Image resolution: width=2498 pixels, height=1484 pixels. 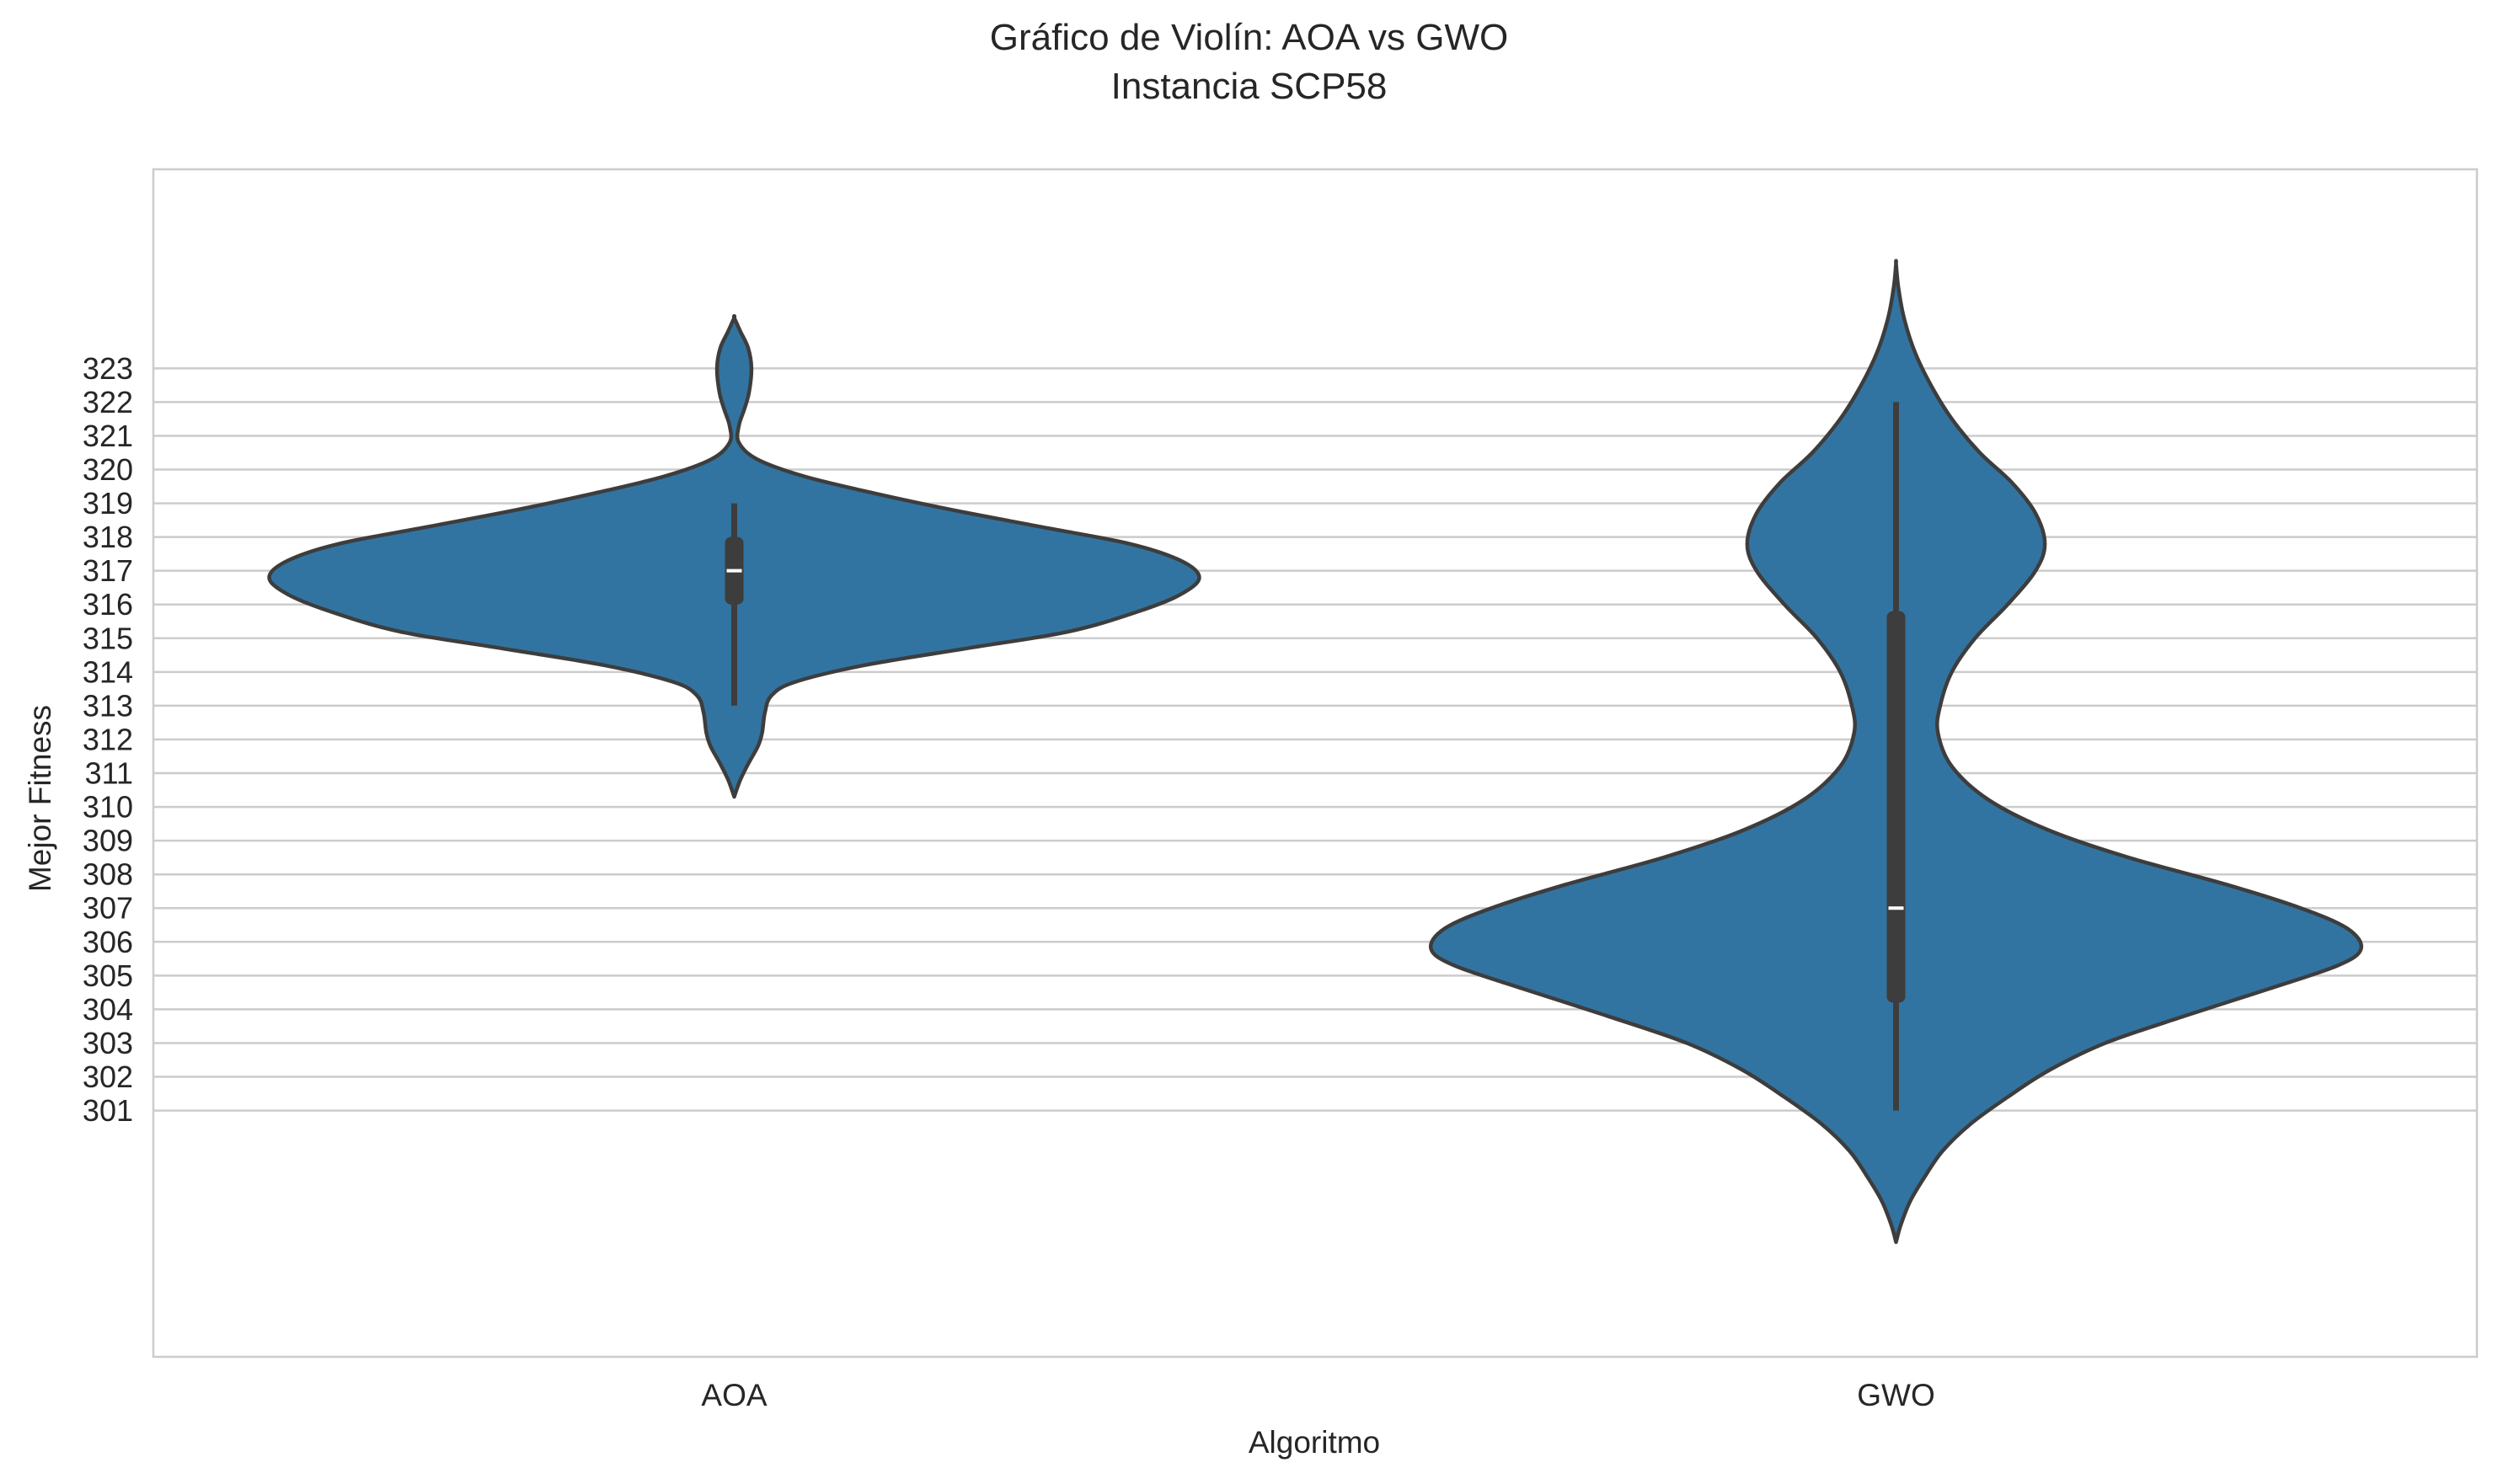 I want to click on y-tick-label: 315, so click(x=108, y=638).